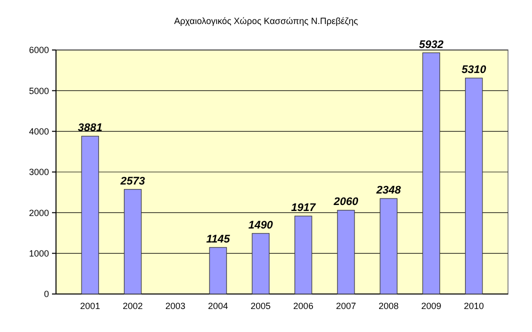 The image size is (532, 332). Describe the element at coordinates (266, 21) in the screenshot. I see `chart-title: Αρχαιολογικός Χώρος Κασσώπης Ν.Πρεβέζης` at that location.